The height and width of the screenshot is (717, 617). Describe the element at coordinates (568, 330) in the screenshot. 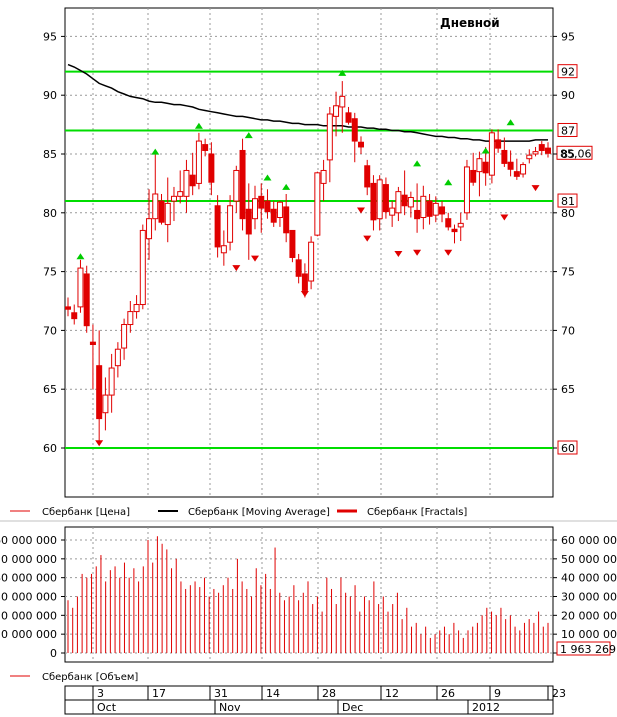

I see `price-tick-label-right: 70` at that location.